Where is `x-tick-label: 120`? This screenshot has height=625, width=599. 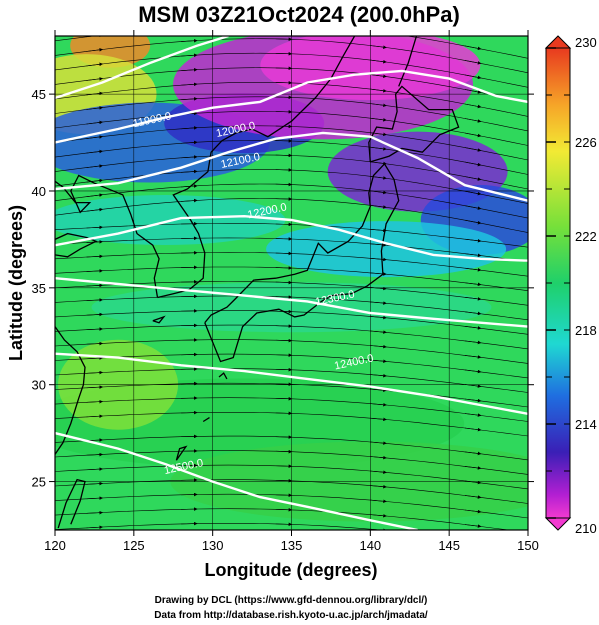 x-tick-label: 120 is located at coordinates (55, 545).